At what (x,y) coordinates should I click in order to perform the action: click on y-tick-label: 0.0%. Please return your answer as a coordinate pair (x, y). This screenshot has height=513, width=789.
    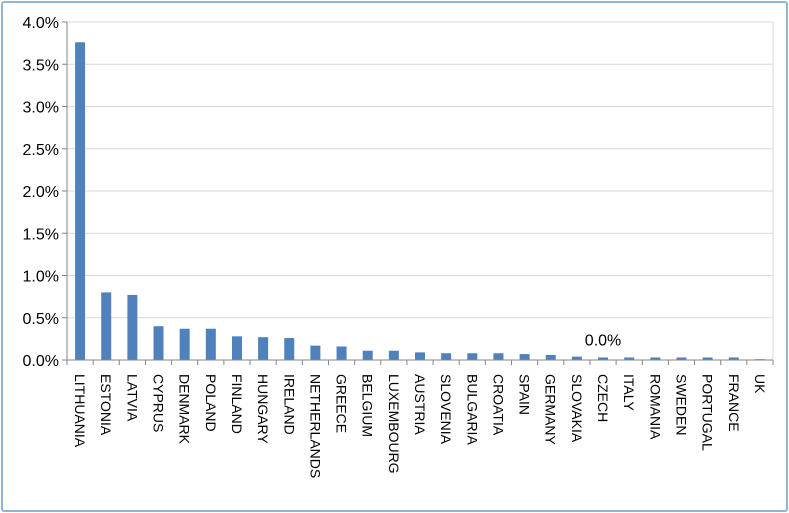
    Looking at the image, I should click on (41, 361).